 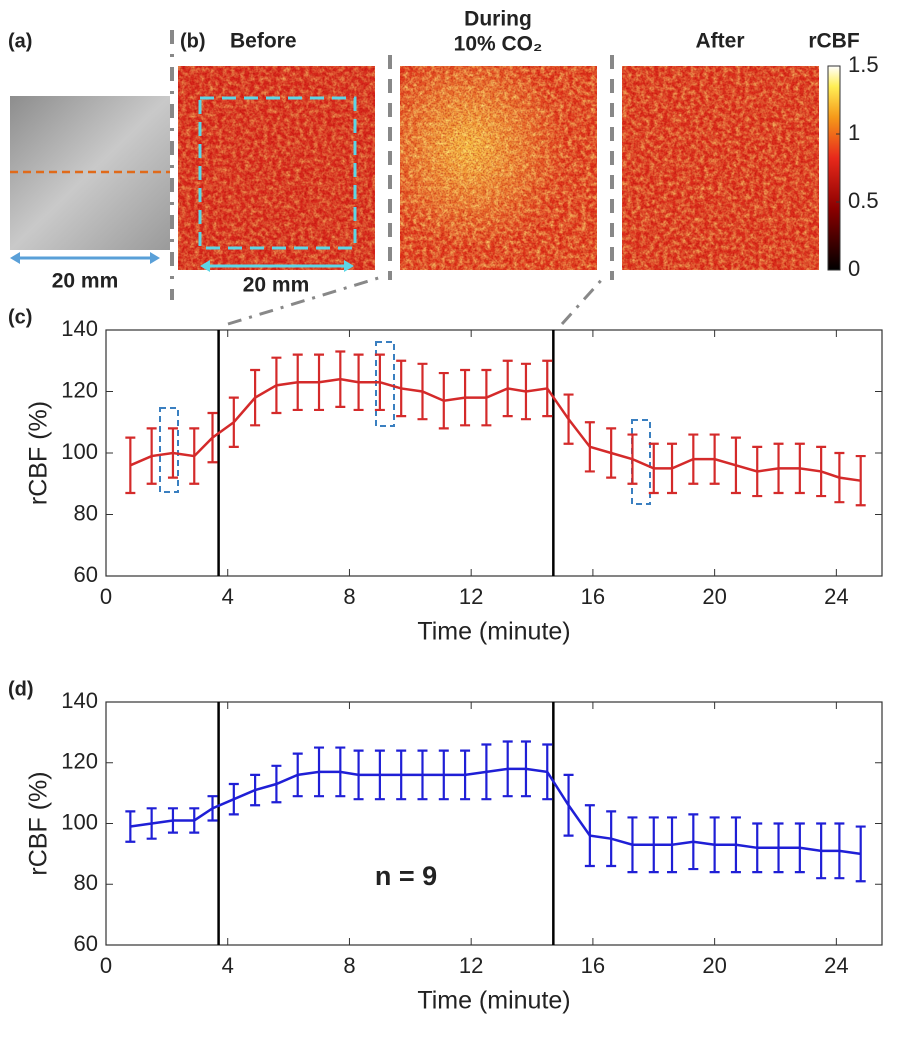 I want to click on image-title: Before, so click(x=263, y=41).